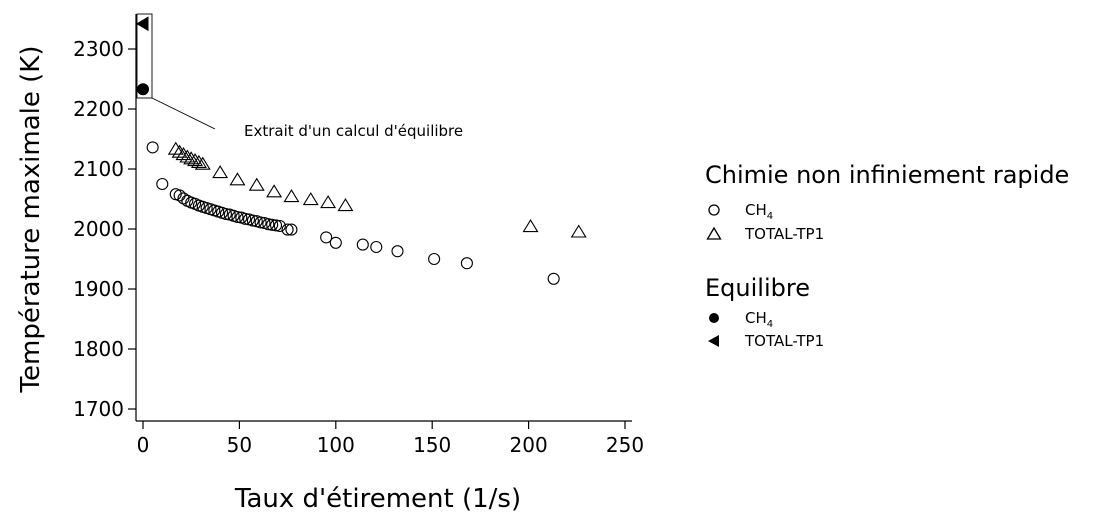  What do you see at coordinates (377, 499) in the screenshot?
I see `x-axis-title: Taux d'étirement (1/s)` at bounding box center [377, 499].